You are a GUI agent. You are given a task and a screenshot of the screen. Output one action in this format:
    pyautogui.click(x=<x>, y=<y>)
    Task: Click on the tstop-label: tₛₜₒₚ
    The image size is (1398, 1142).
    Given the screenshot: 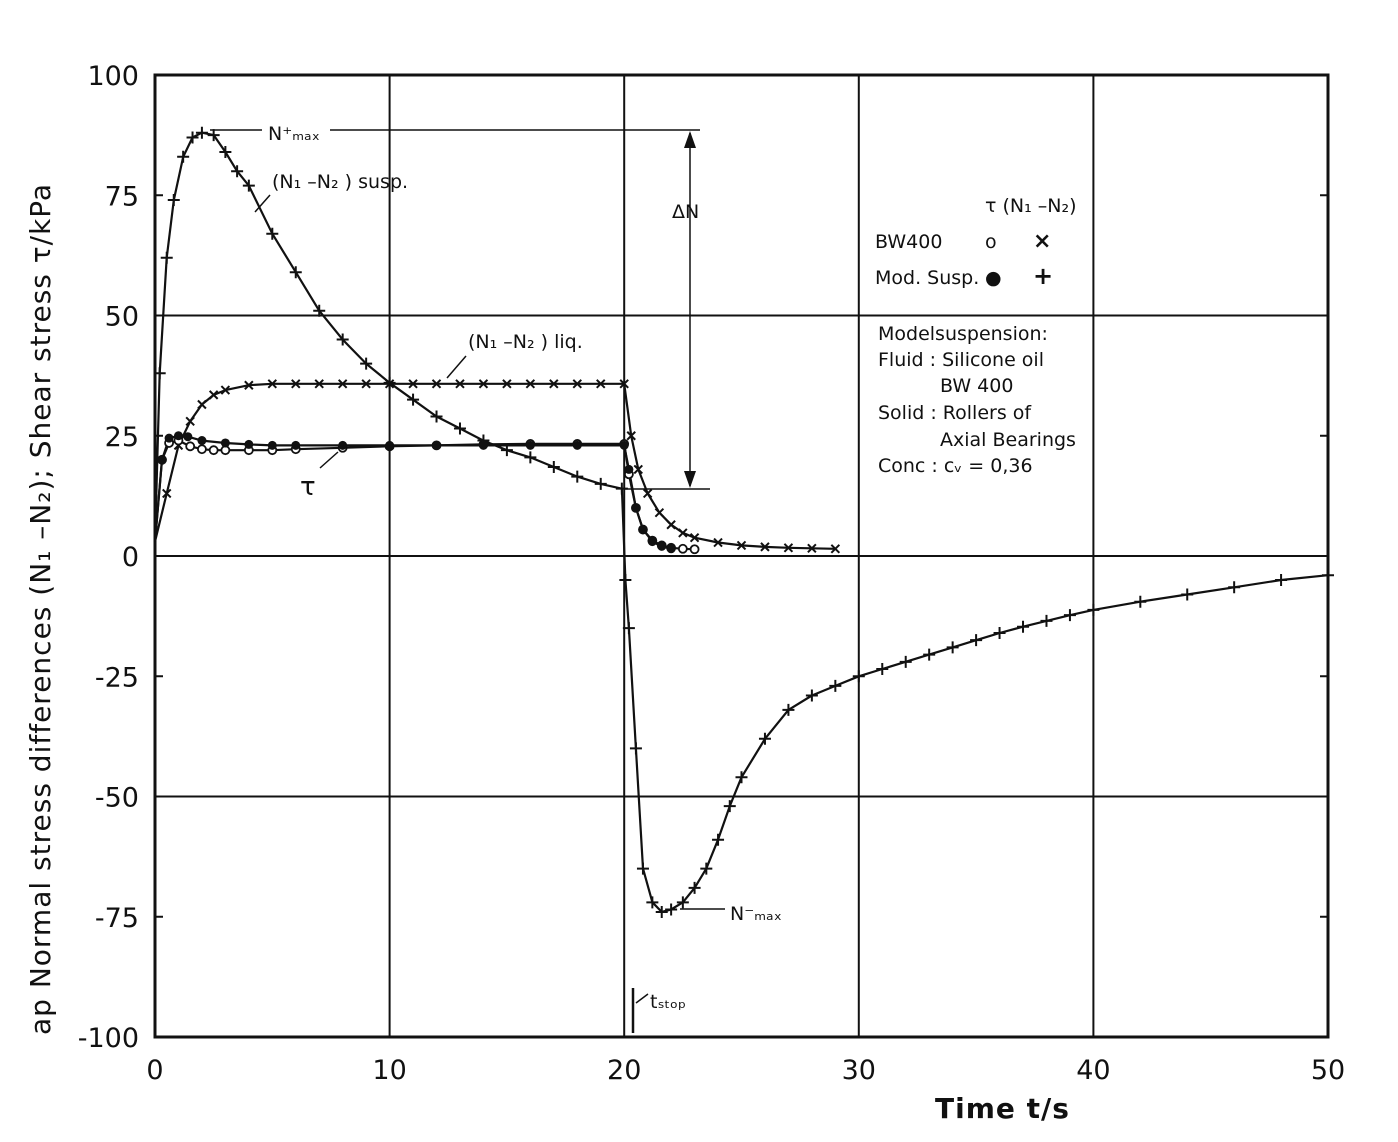 What is the action you would take?
    pyautogui.click(x=668, y=1002)
    